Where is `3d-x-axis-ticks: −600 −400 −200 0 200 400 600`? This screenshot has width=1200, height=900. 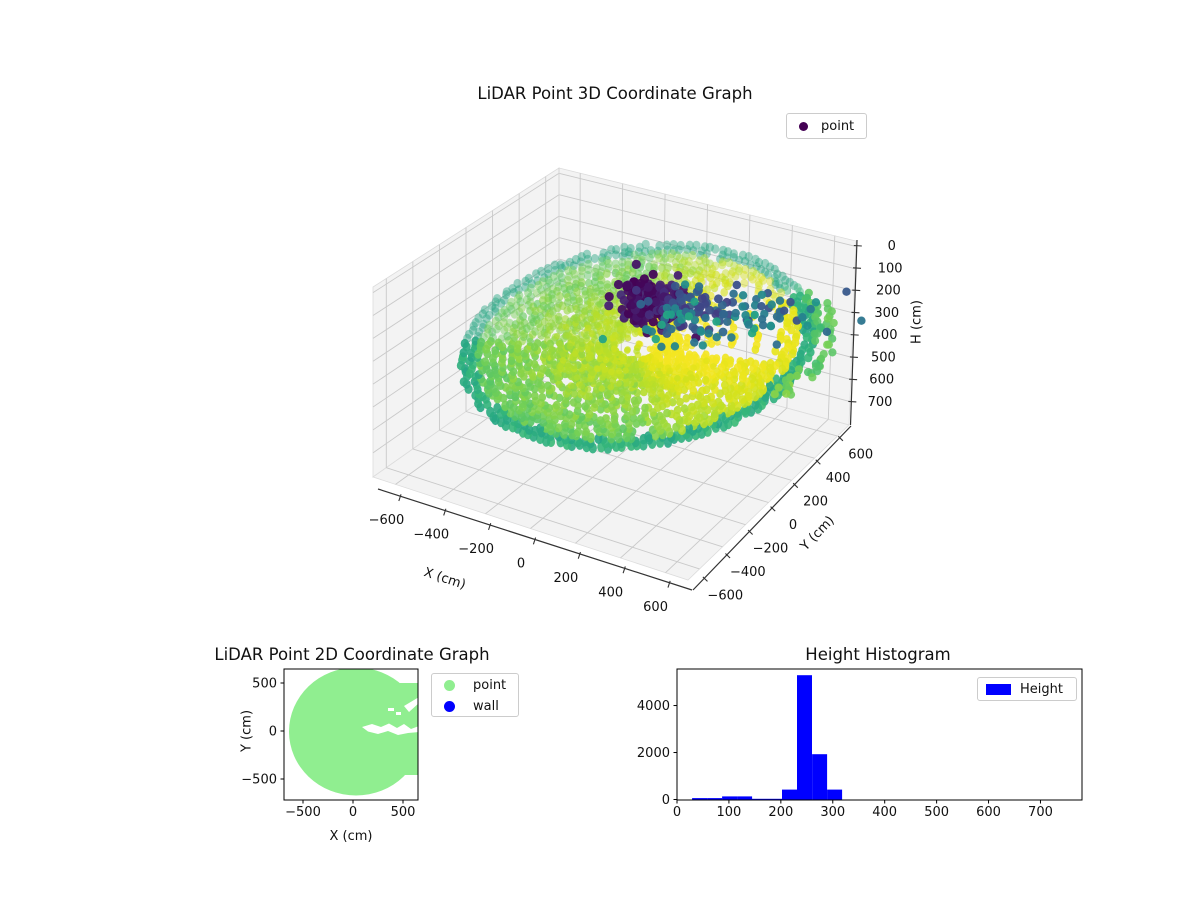
3d-x-axis-ticks: −600 −400 −200 0 200 400 600 is located at coordinates (520, 554).